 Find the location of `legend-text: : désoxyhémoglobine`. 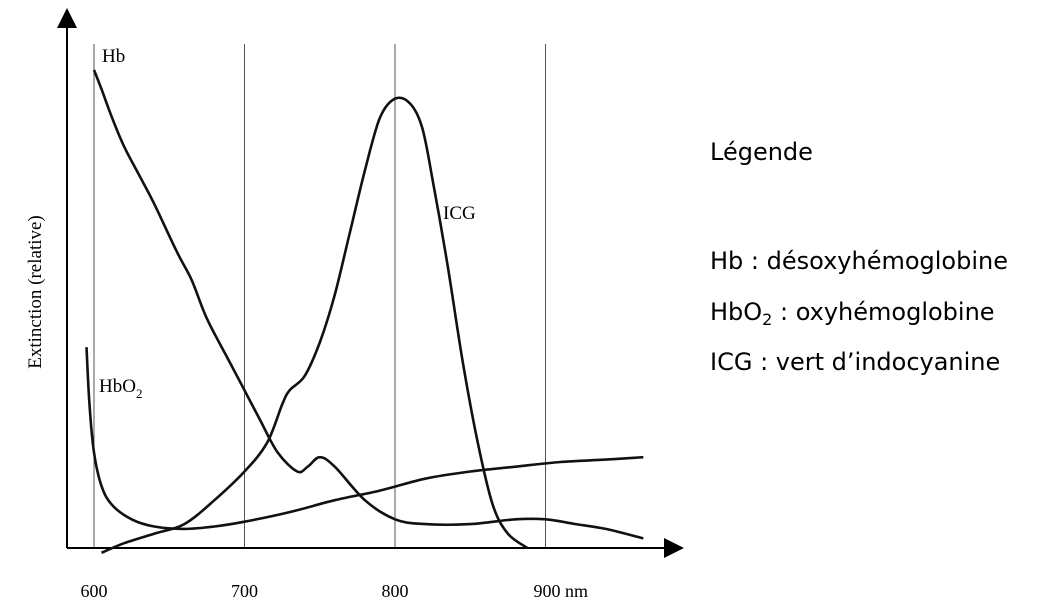

legend-text: : désoxyhémoglobine is located at coordinates (875, 261).